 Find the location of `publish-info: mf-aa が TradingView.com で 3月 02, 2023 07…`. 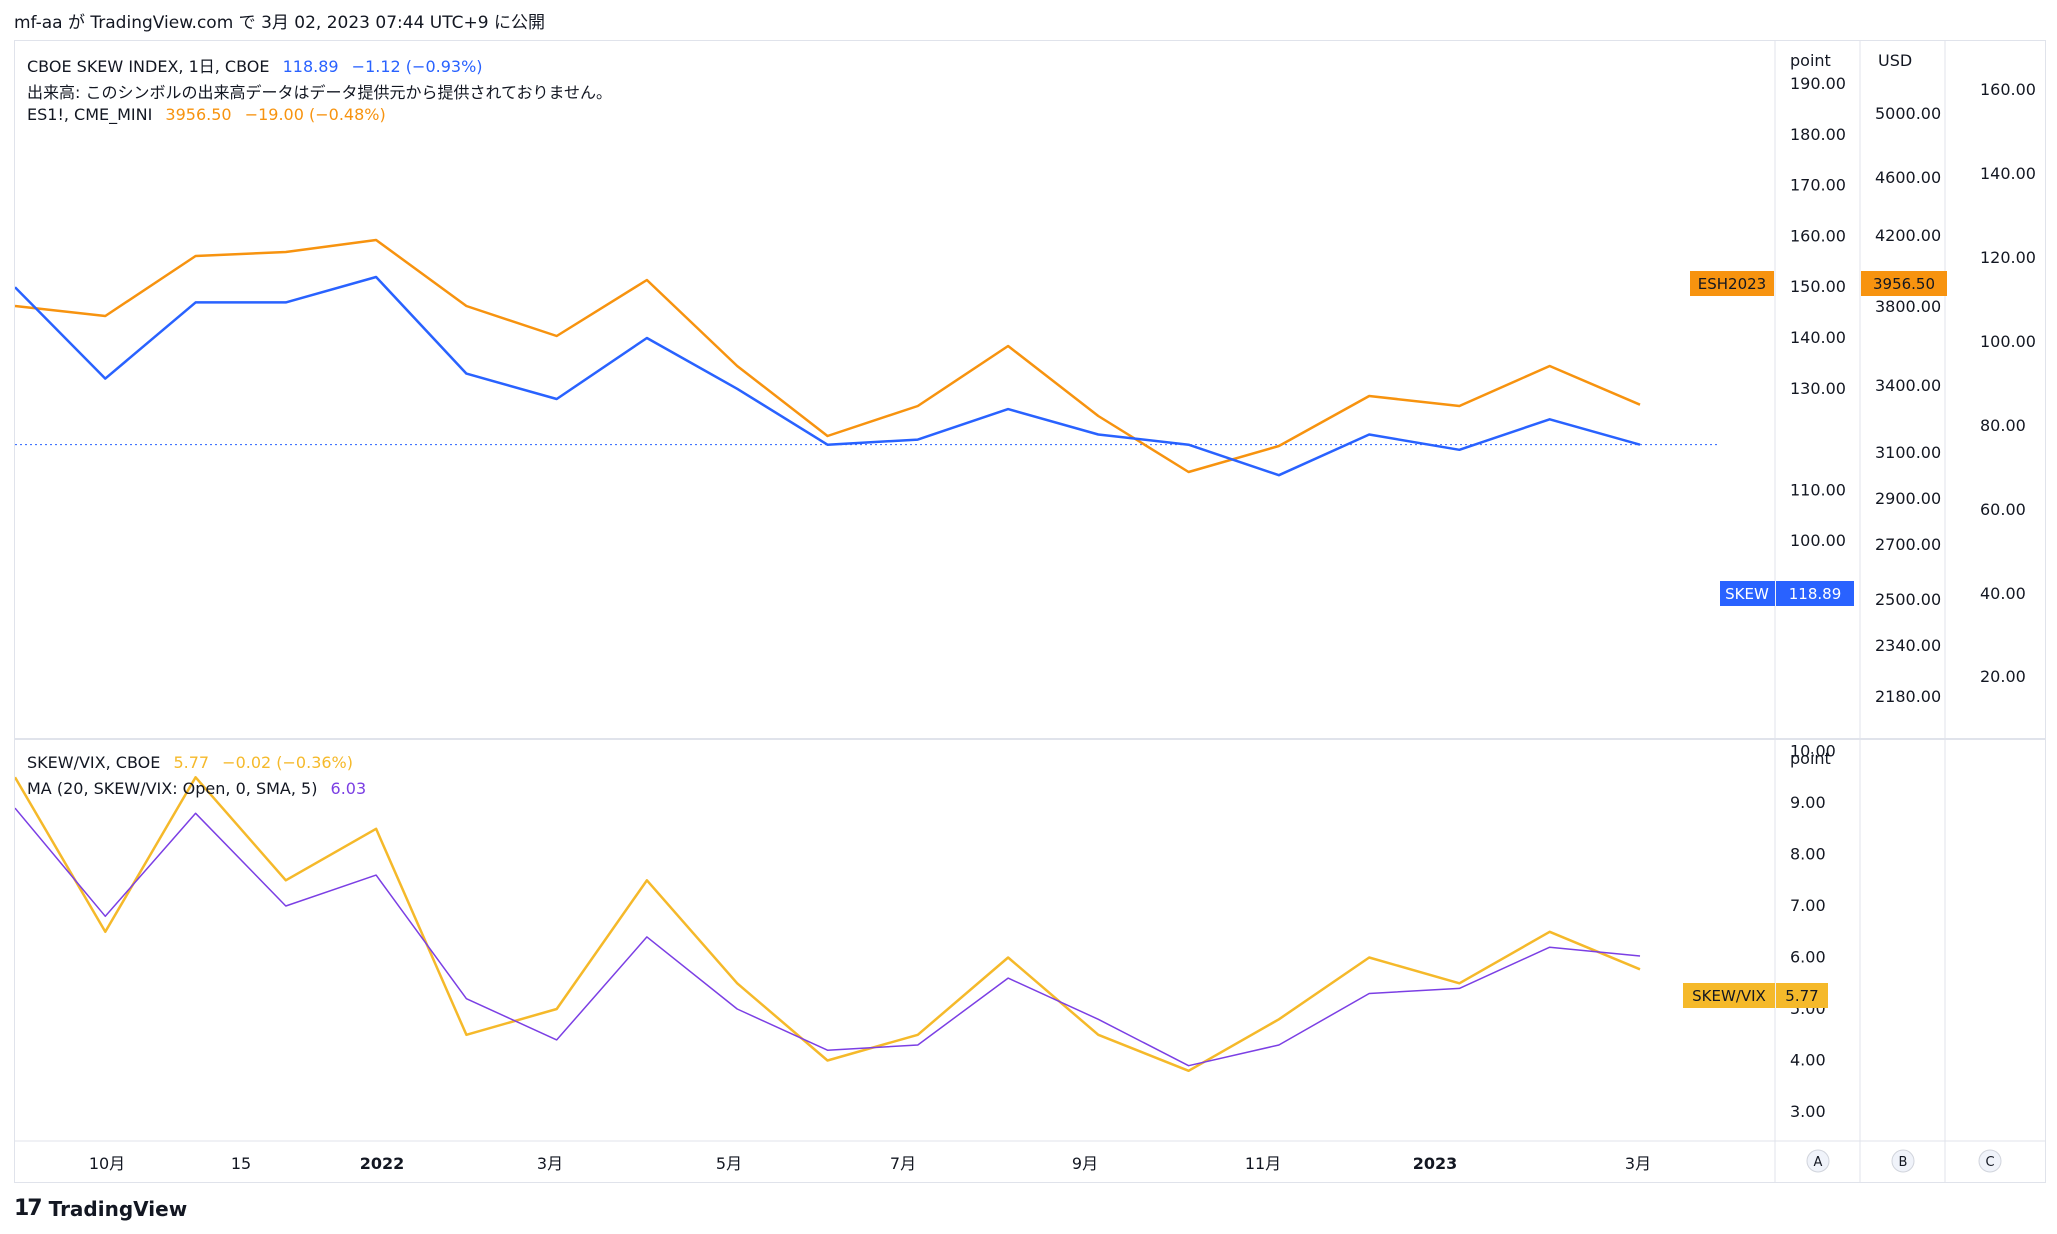

publish-info: mf-aa が TradingView.com で 3月 02, 2023 07… is located at coordinates (279, 23).